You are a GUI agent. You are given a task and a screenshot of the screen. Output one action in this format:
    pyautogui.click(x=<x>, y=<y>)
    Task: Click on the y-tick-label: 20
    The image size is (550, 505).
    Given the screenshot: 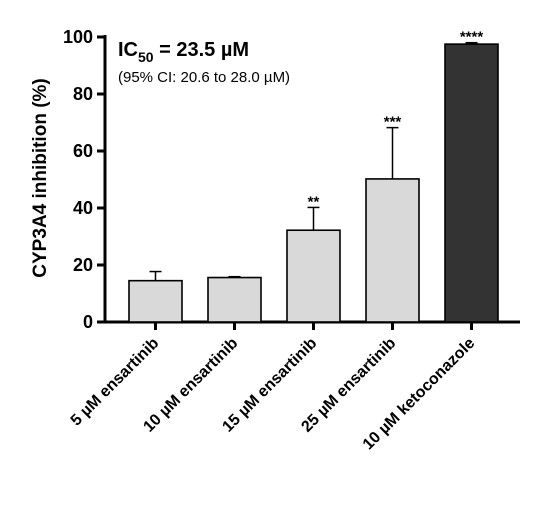 What is the action you would take?
    pyautogui.click(x=83, y=265)
    